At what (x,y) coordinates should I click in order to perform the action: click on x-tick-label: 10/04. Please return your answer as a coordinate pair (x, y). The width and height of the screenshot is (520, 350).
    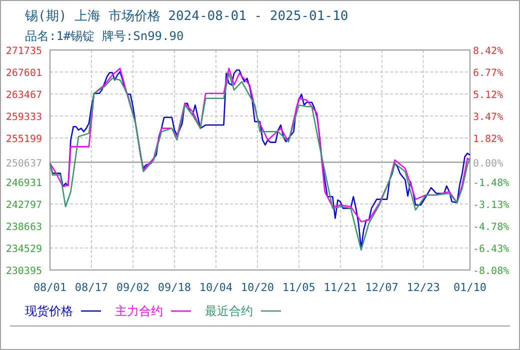
    Looking at the image, I should click on (216, 287).